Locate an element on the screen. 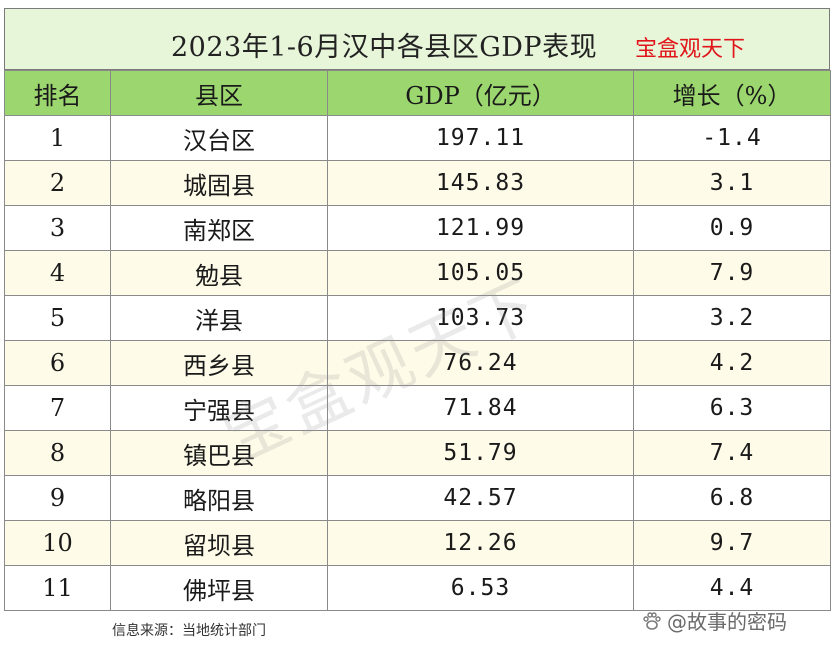 This screenshot has width=834, height=649. gdp-cell: 51.79 is located at coordinates (480, 453).